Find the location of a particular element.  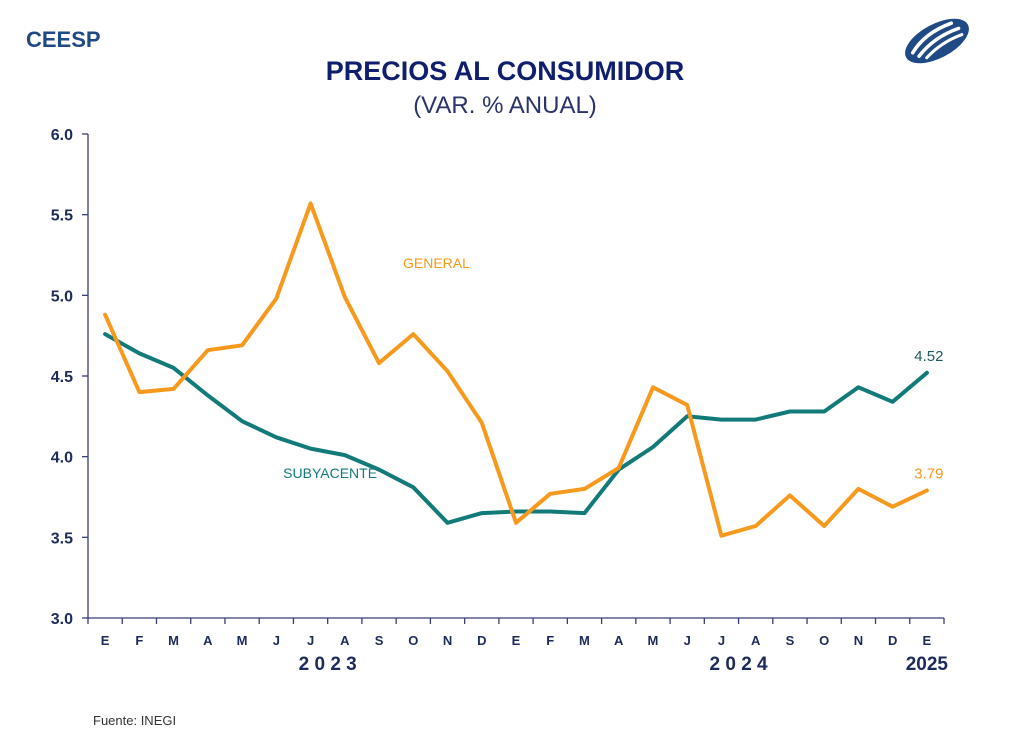

source-note: Fuente: INEGI is located at coordinates (135, 720).